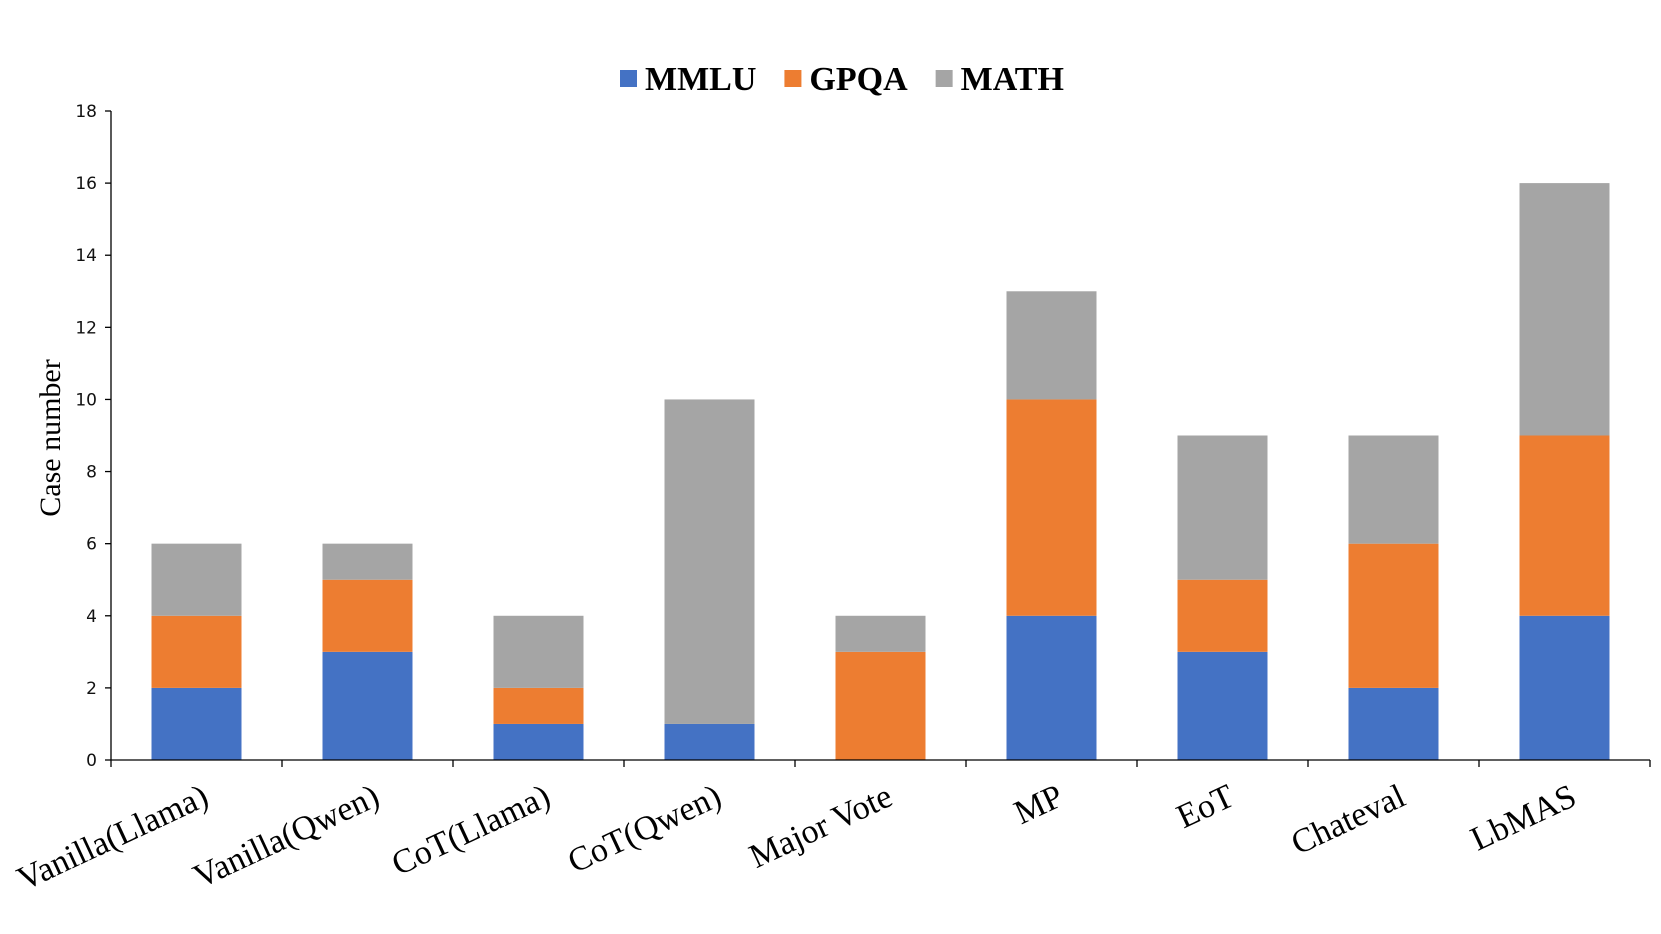 The height and width of the screenshot is (934, 1661). Describe the element at coordinates (538, 741) in the screenshot. I see `bar-mmlu-cot-llama` at that location.